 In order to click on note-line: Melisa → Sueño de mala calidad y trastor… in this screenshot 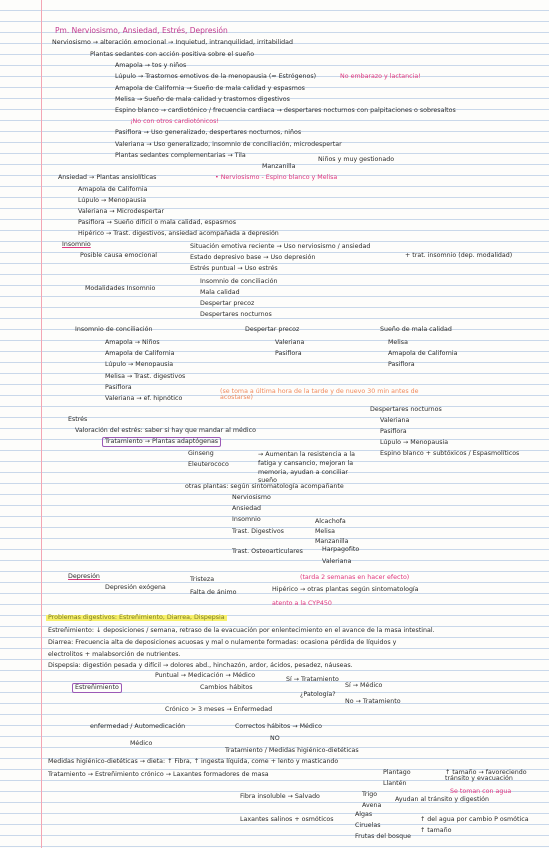, I will do `click(202, 99)`.